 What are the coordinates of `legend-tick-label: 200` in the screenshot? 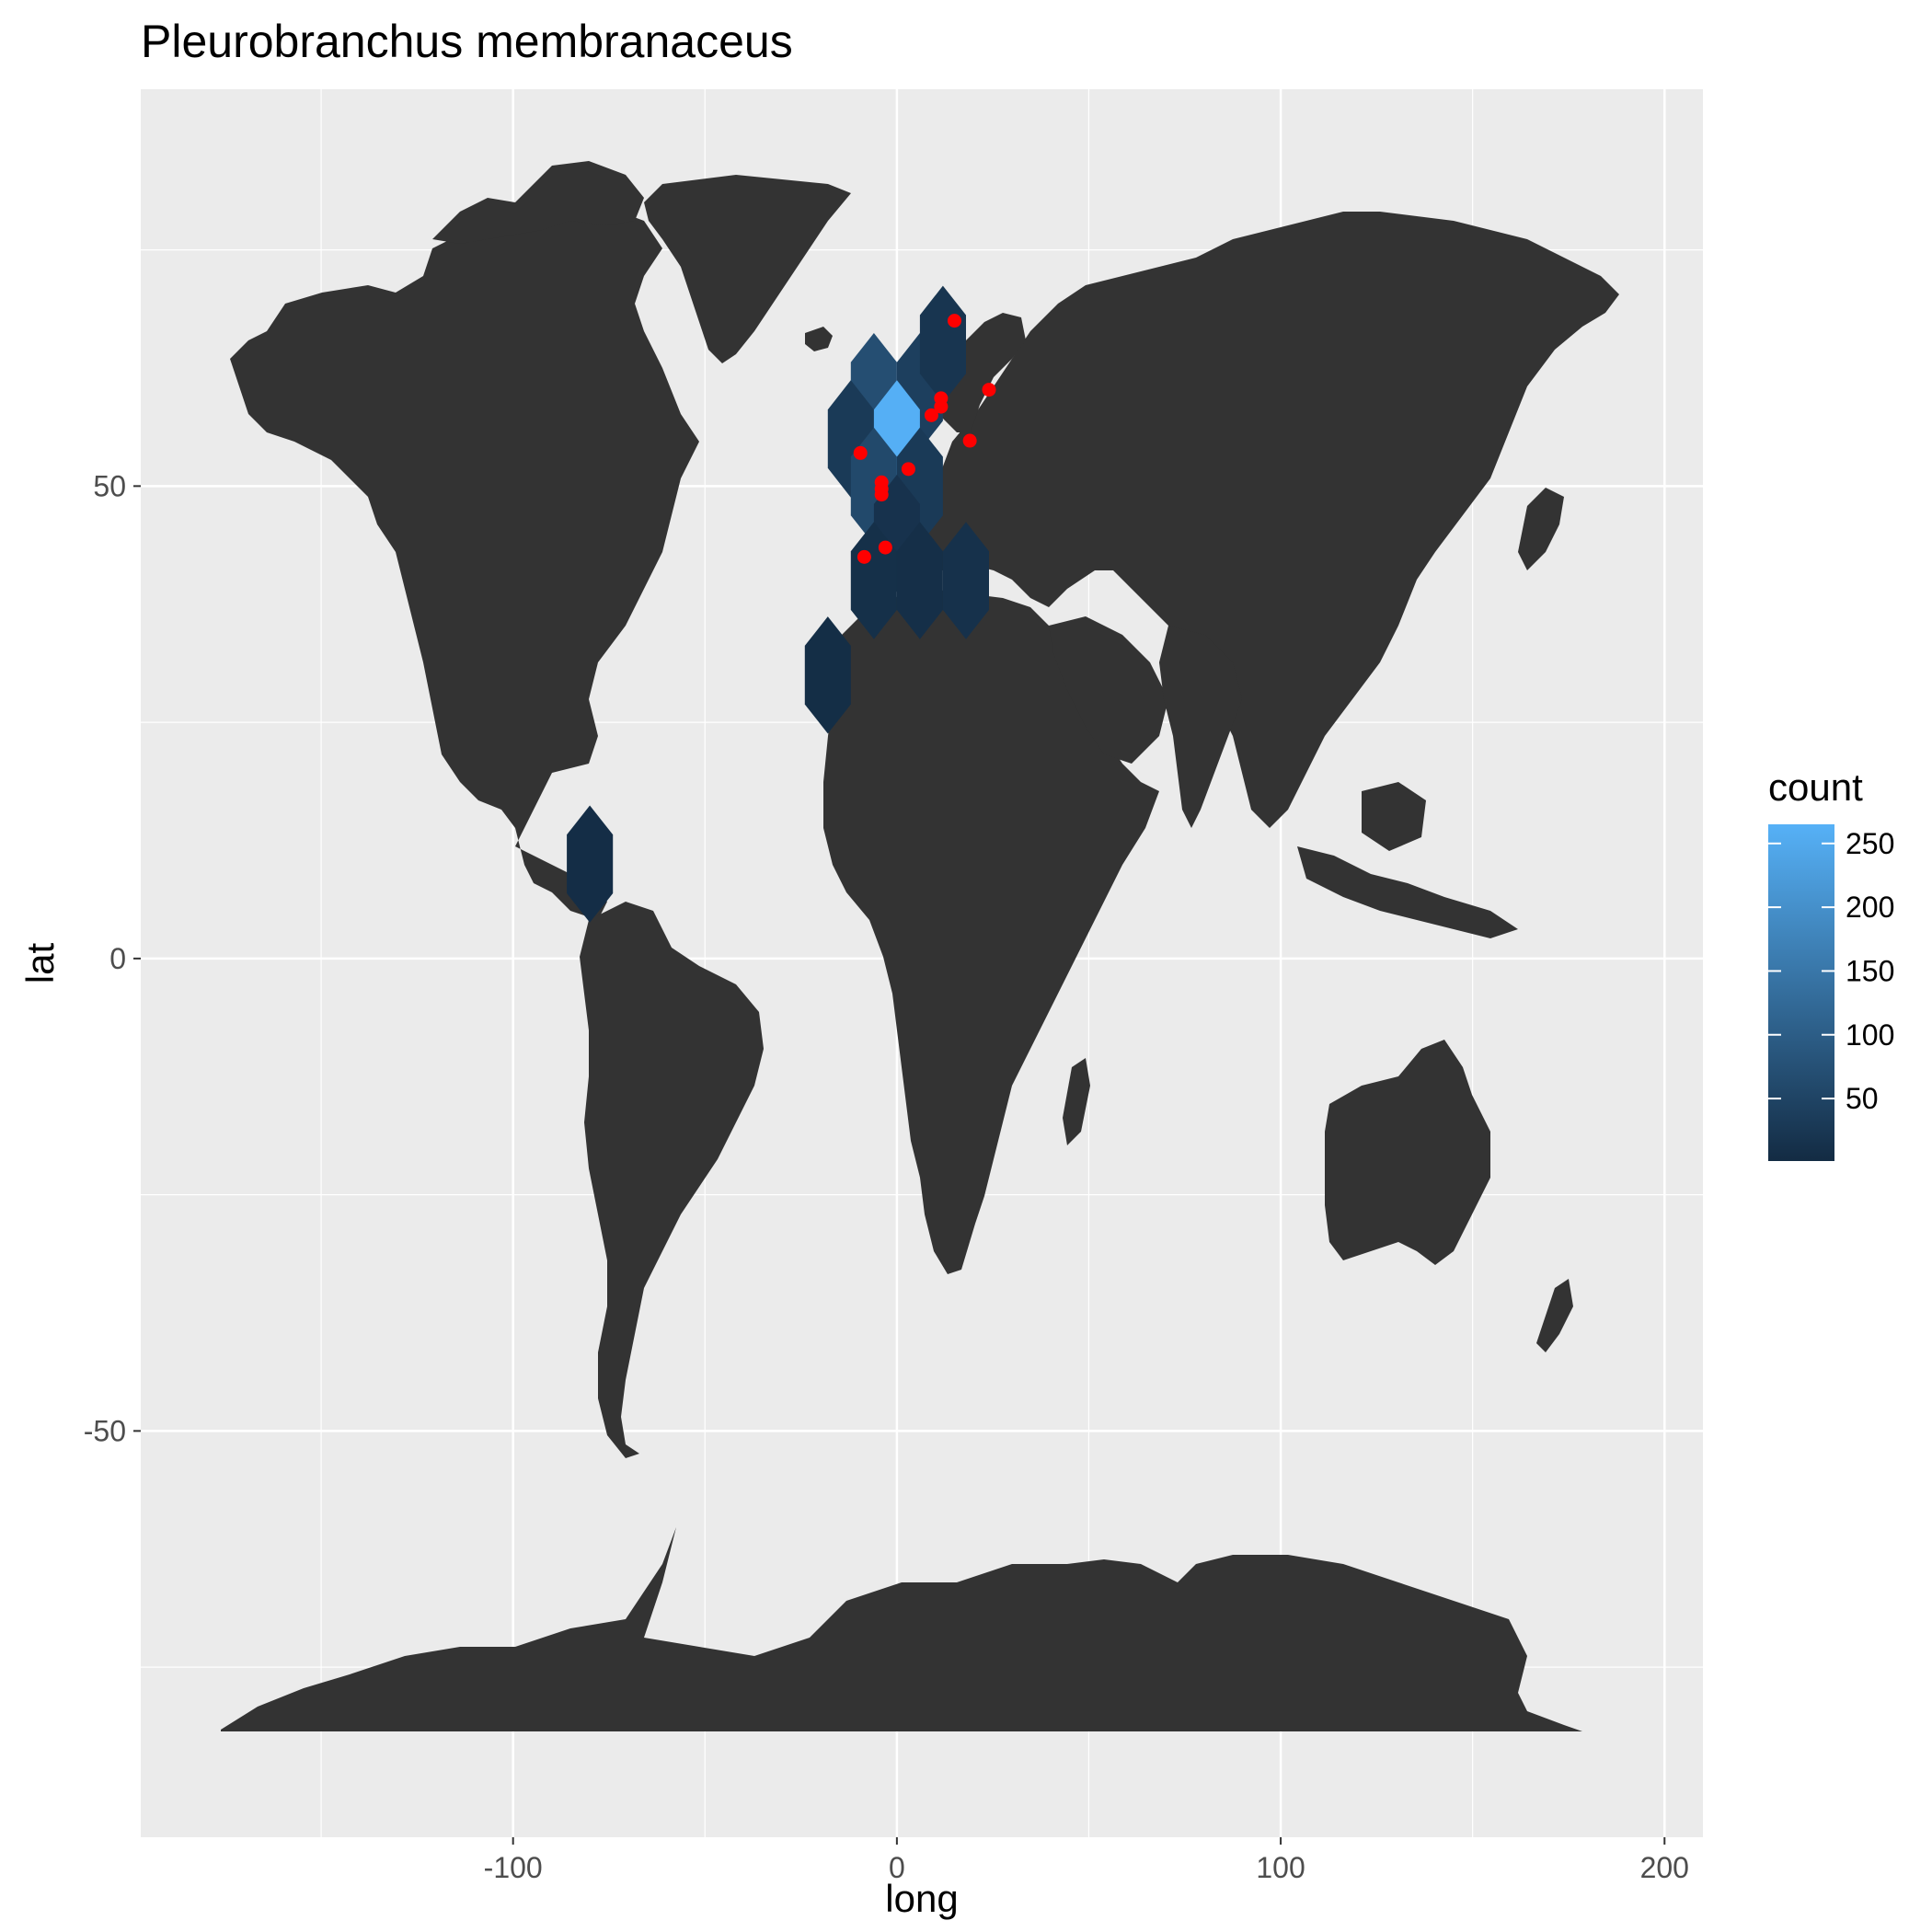 It's located at (1870, 907).